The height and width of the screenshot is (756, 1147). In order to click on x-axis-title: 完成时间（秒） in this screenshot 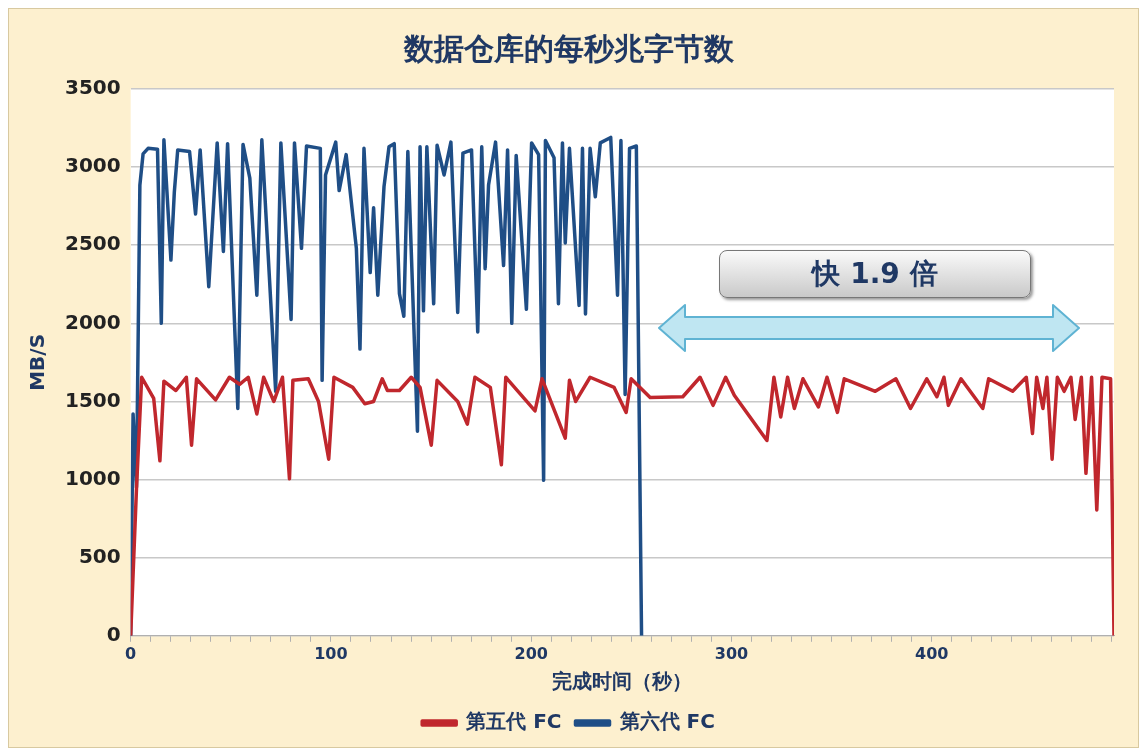, I will do `click(622, 681)`.